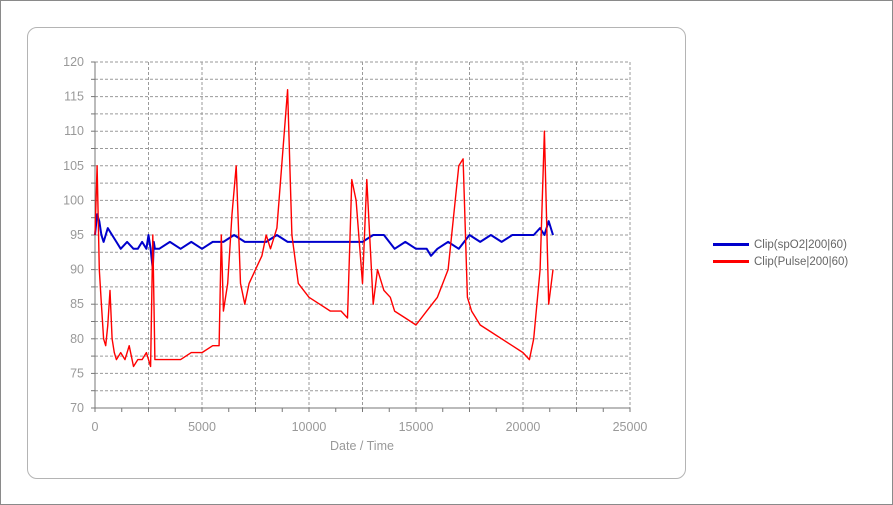  Describe the element at coordinates (77, 373) in the screenshot. I see `y-tick-label: 75` at that location.